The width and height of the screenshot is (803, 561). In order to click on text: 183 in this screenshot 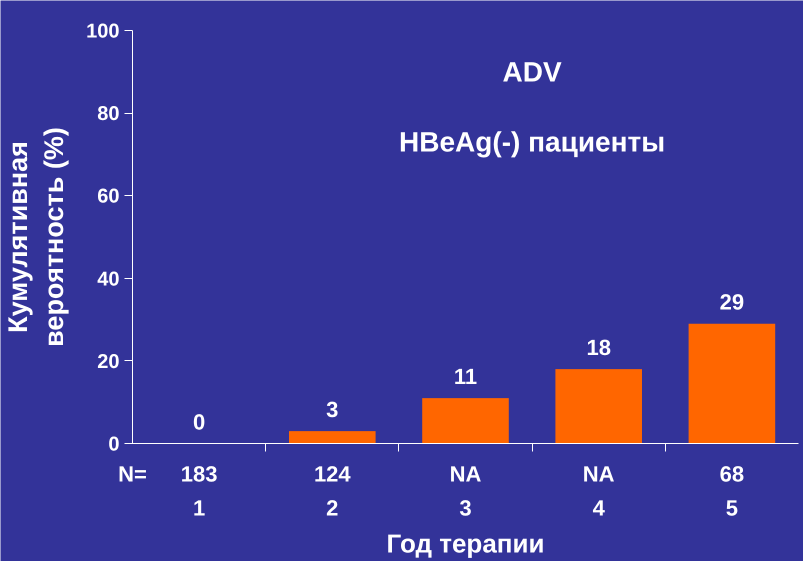, I will do `click(199, 474)`.